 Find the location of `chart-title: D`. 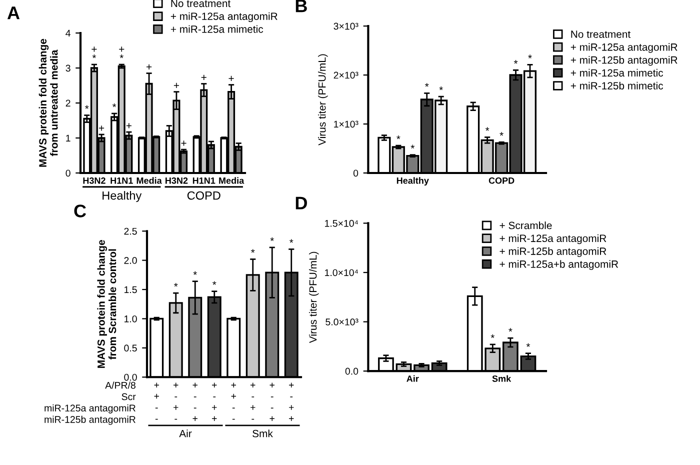

chart-title: D is located at coordinates (301, 203).